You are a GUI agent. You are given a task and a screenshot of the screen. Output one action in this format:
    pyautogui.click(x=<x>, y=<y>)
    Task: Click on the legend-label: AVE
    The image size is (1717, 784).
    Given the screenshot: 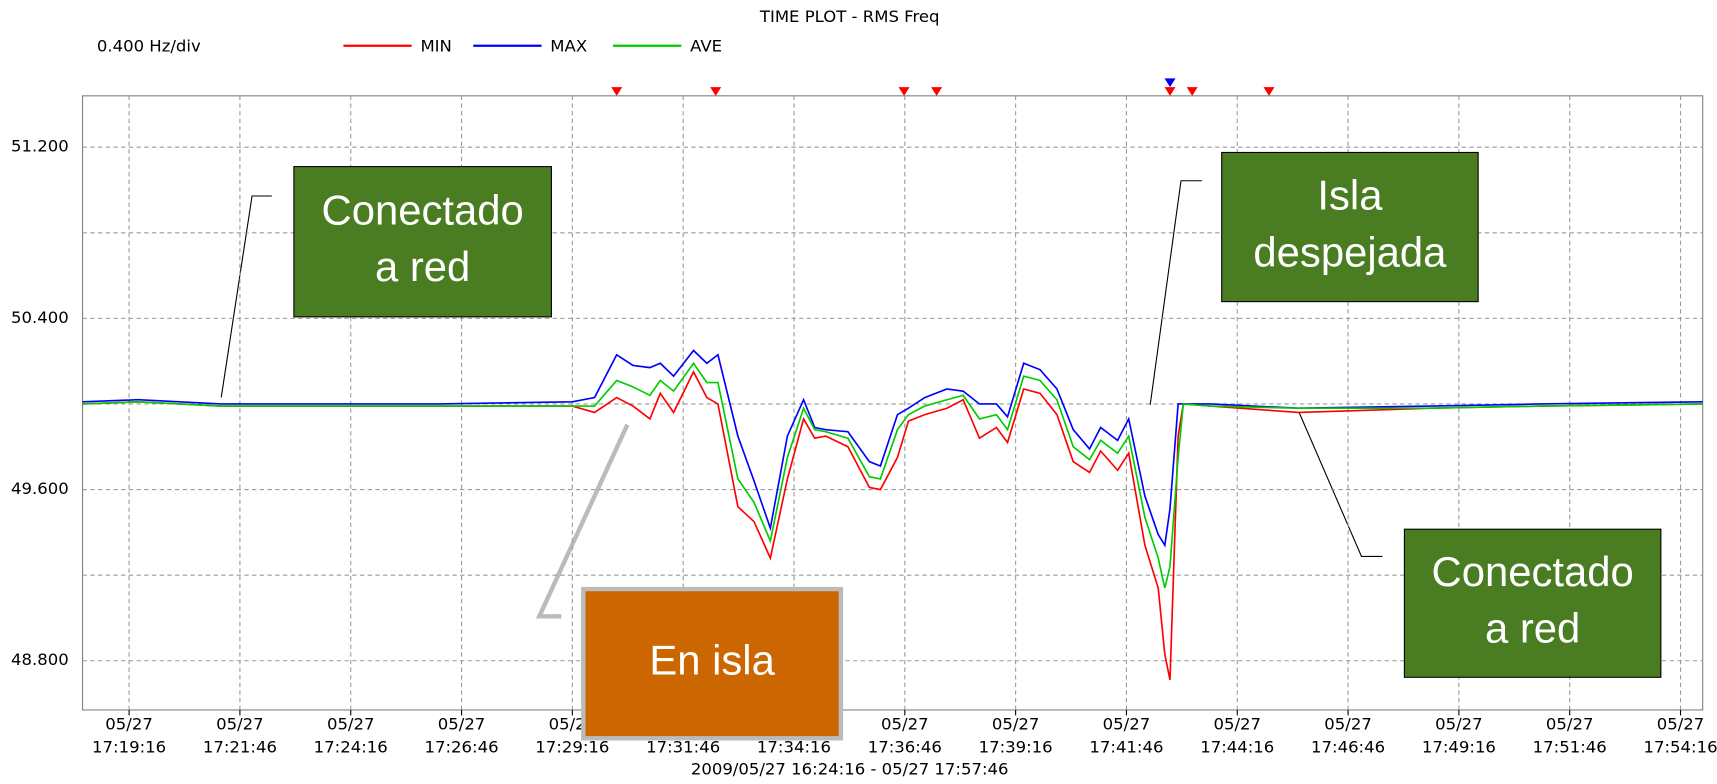 What is the action you would take?
    pyautogui.click(x=706, y=45)
    